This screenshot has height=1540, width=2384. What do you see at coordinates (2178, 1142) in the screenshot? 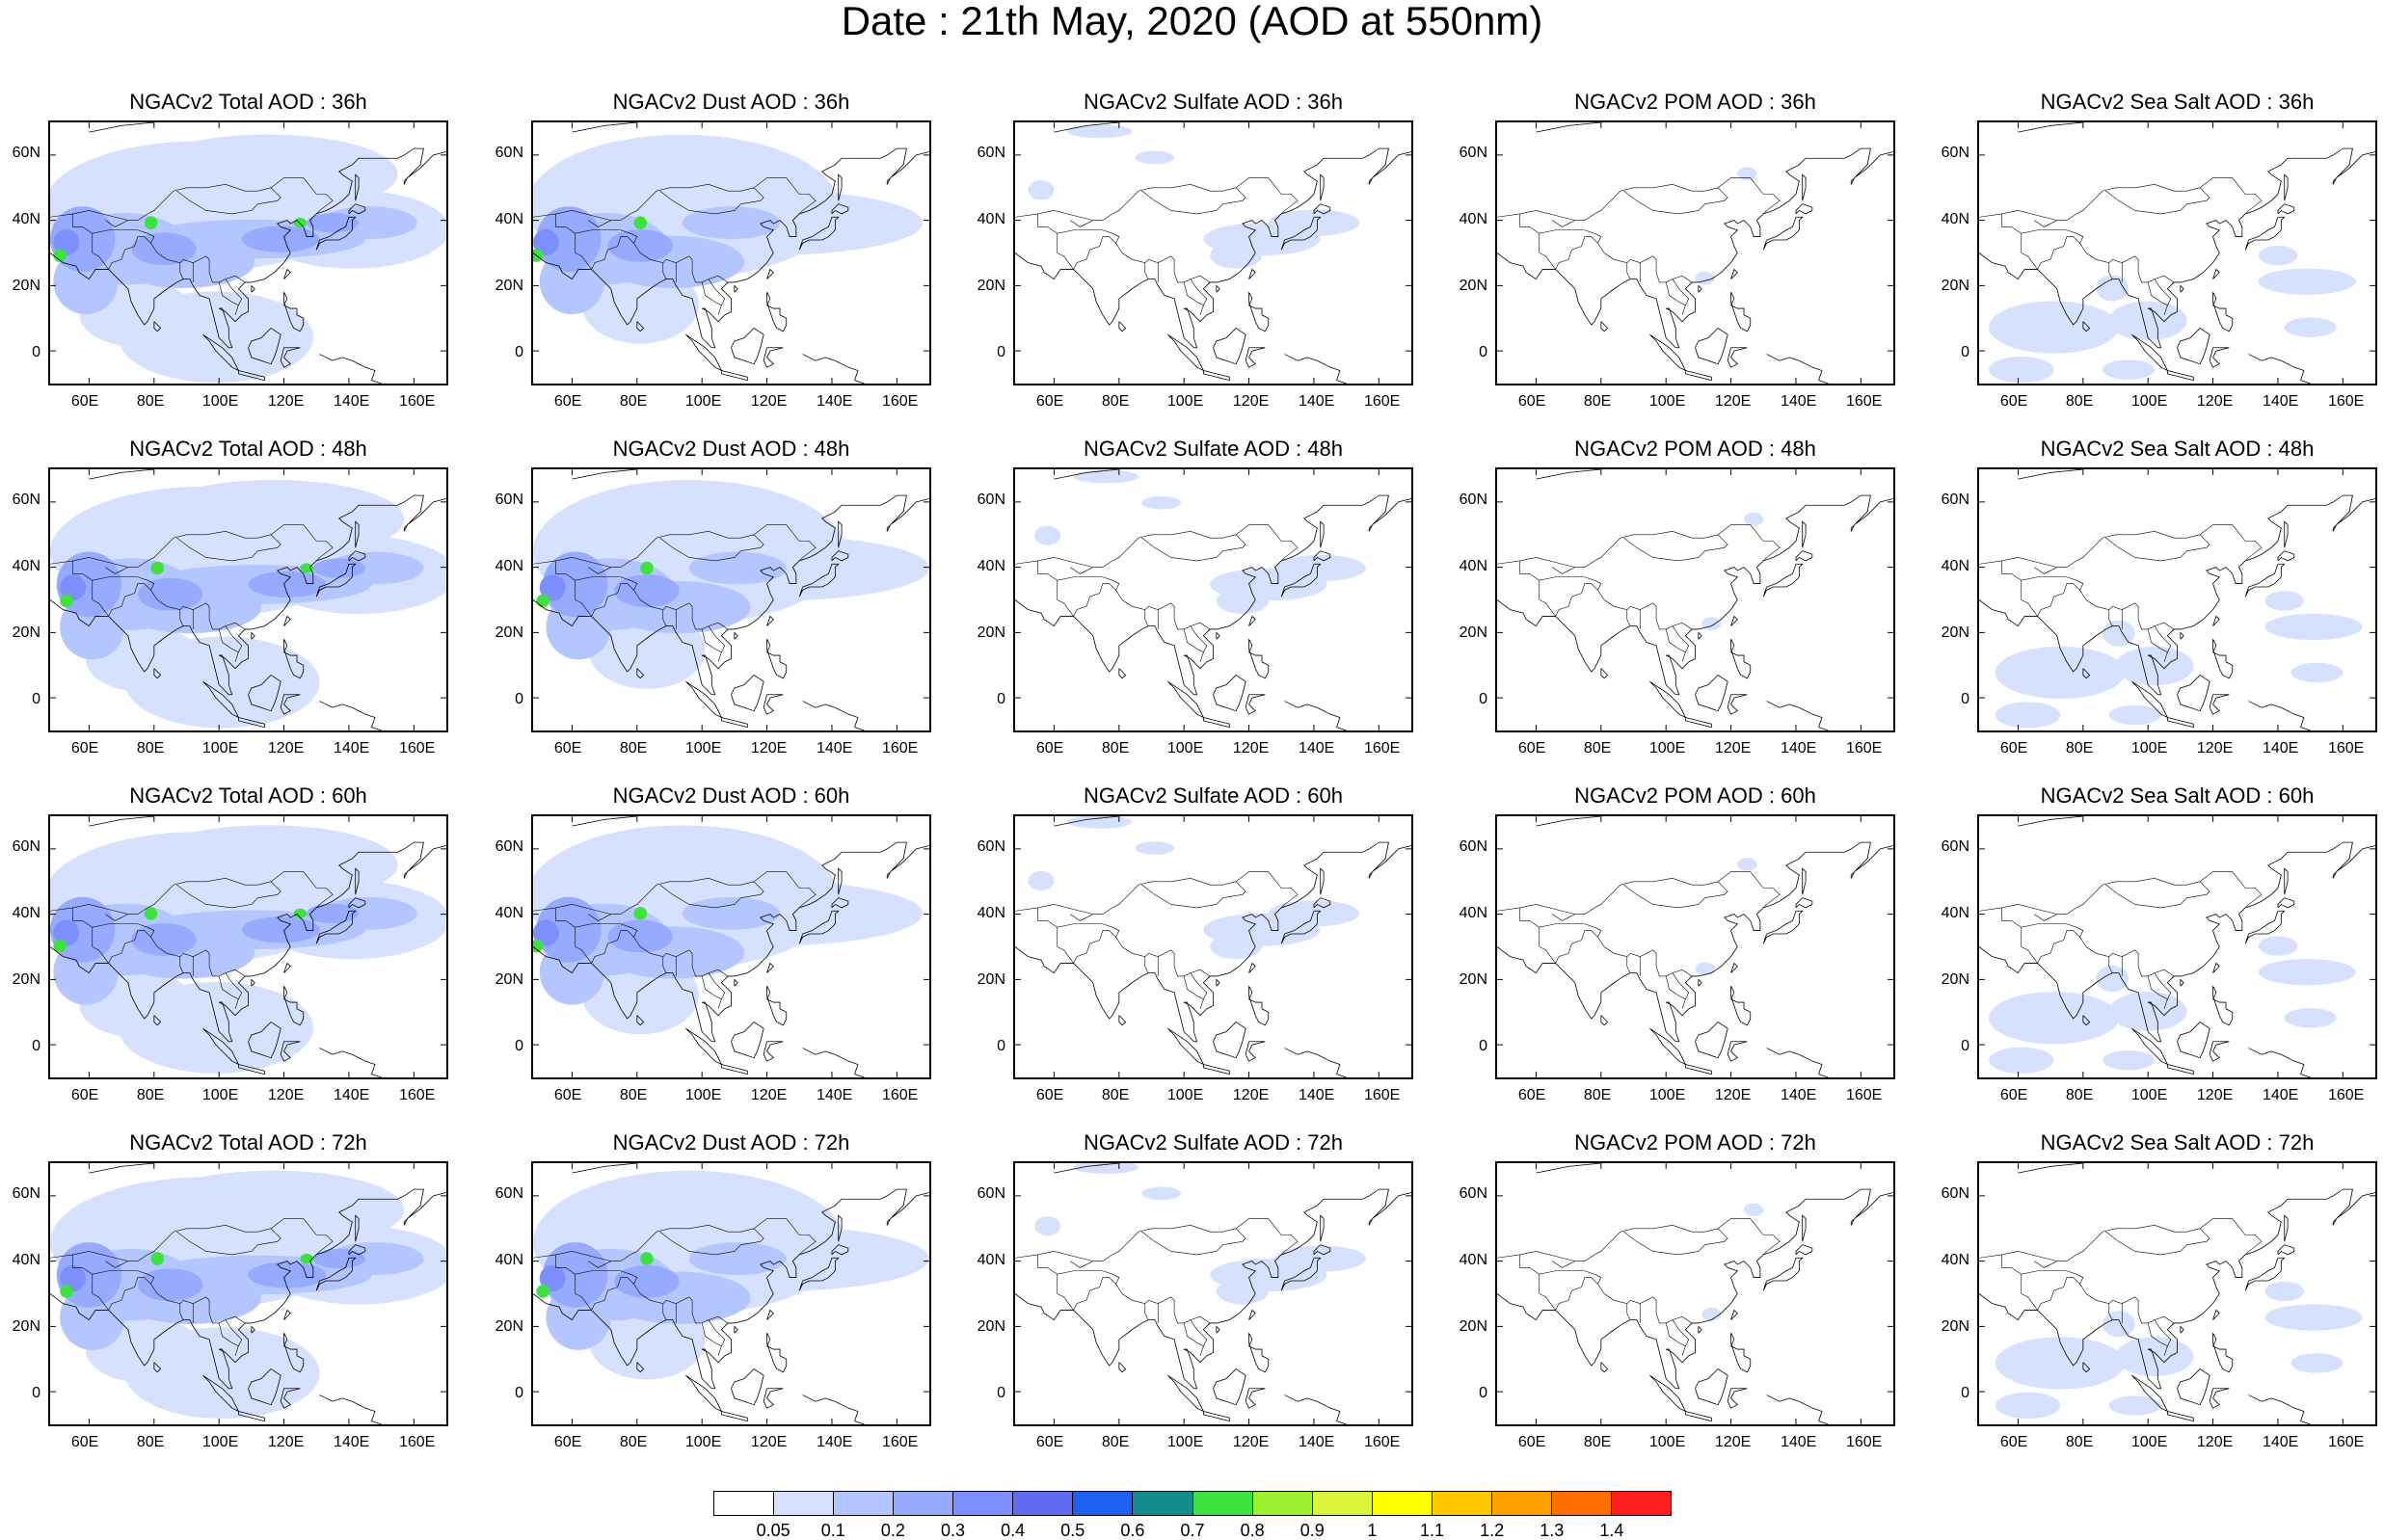
I see `panel-title: NGACv2 Sea Salt AOD : 72h` at bounding box center [2178, 1142].